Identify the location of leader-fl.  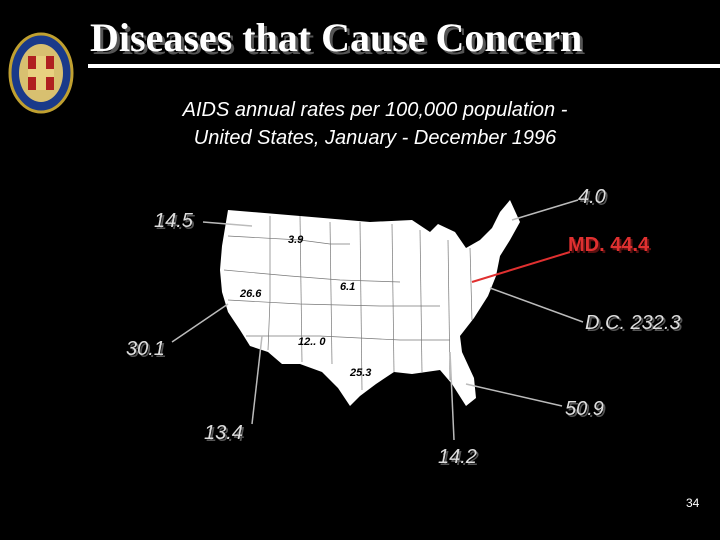
(514, 395).